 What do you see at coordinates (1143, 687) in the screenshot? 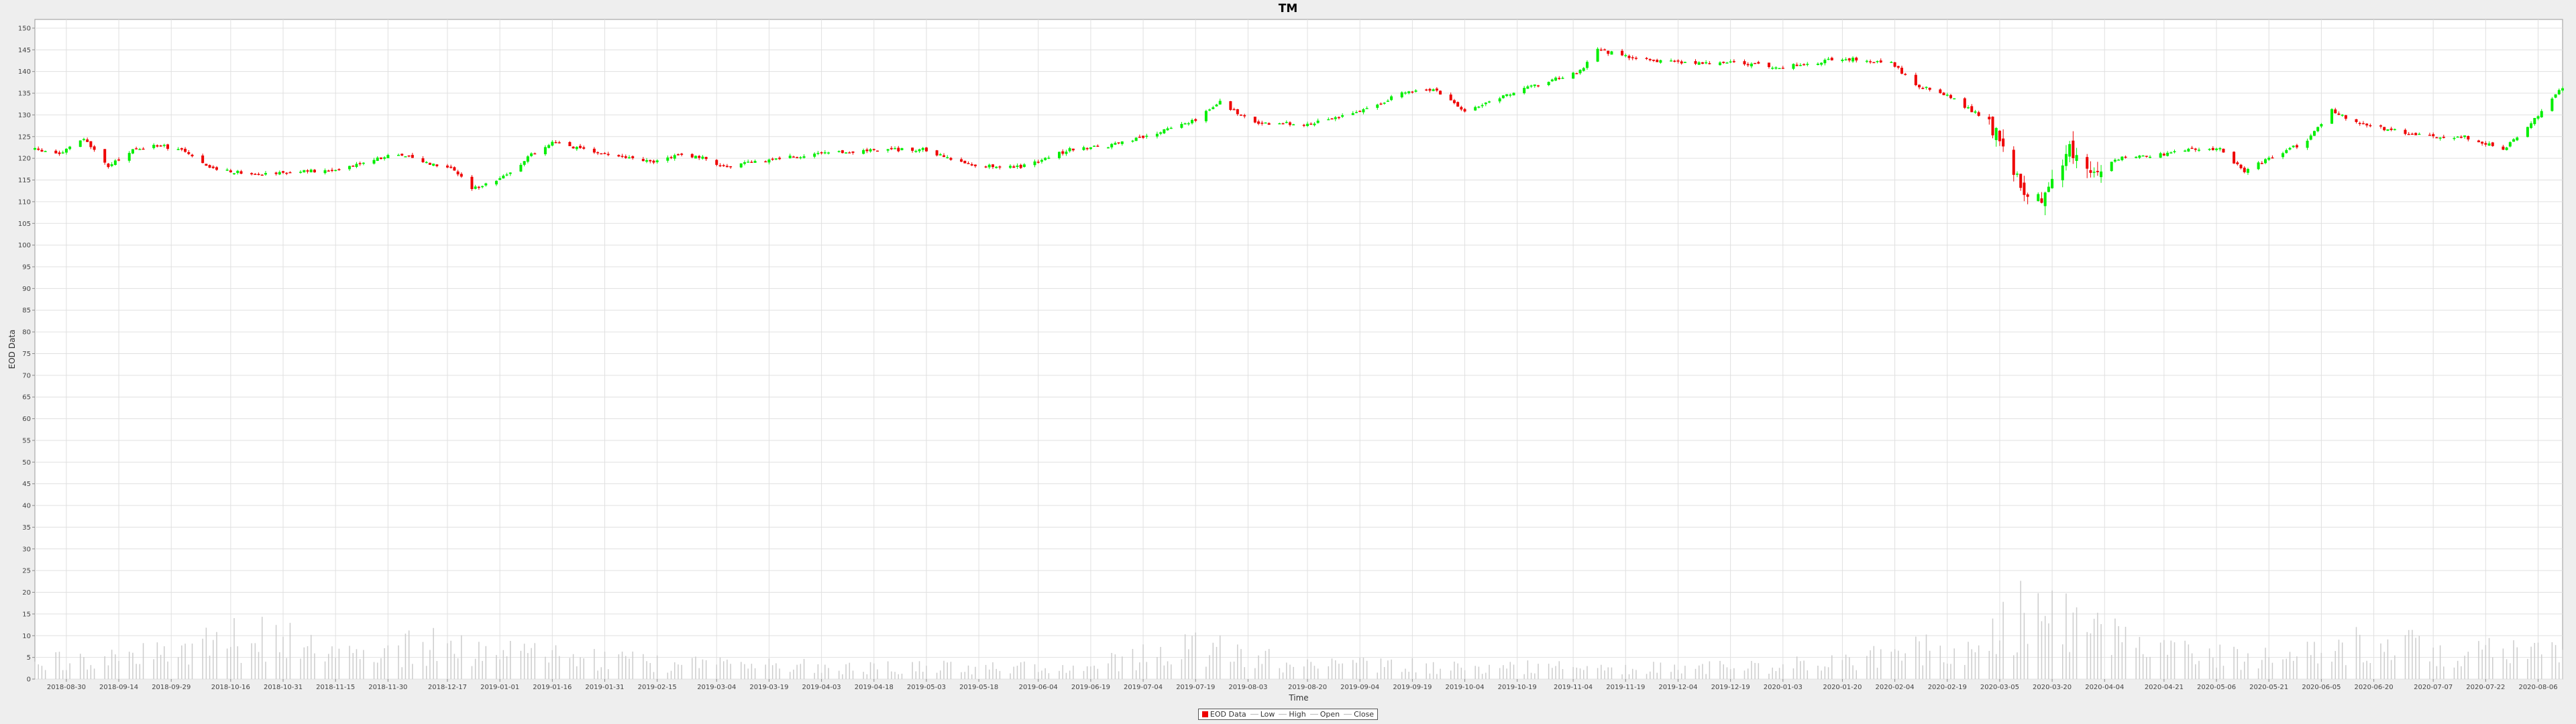
I see `x-tick-label: 2019-07-04` at bounding box center [1143, 687].